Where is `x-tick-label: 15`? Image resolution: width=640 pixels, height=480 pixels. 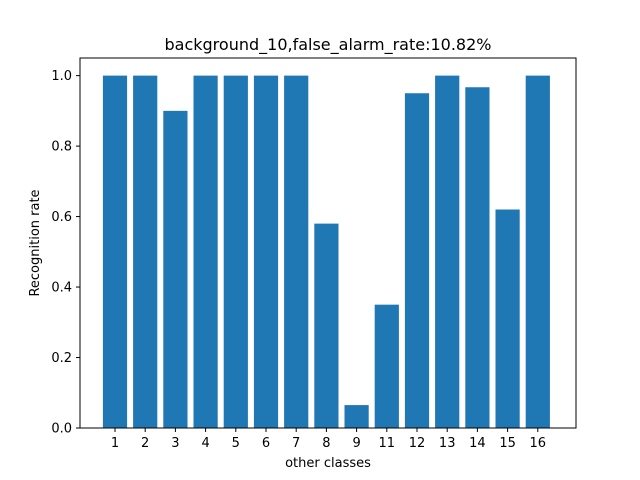
x-tick-label: 15 is located at coordinates (507, 443).